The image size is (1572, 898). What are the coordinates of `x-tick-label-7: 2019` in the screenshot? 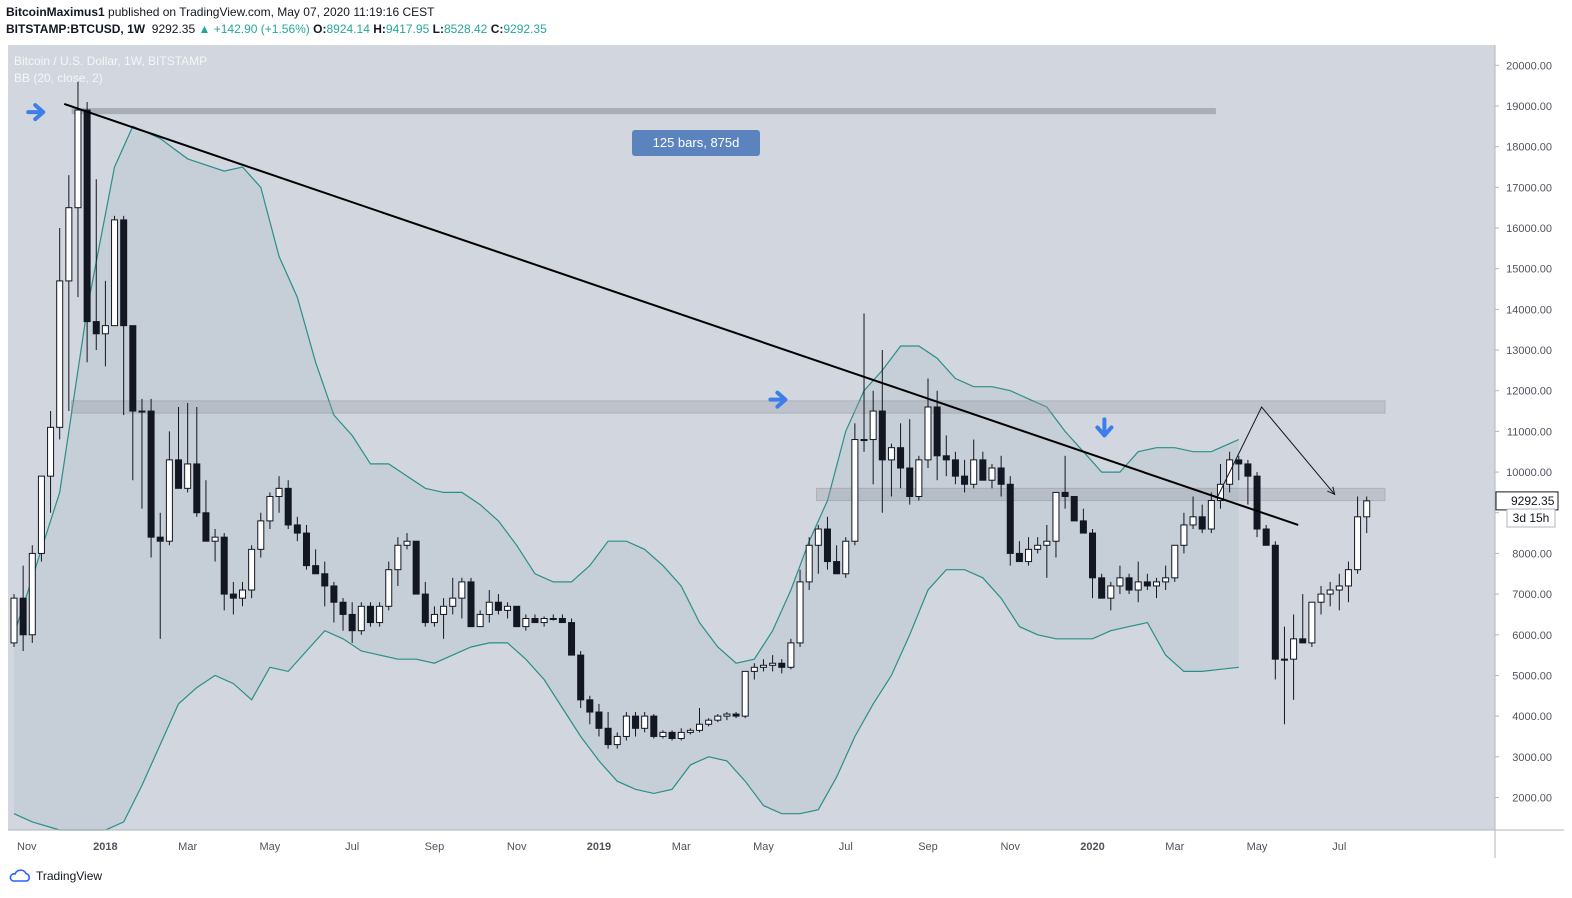 It's located at (599, 847).